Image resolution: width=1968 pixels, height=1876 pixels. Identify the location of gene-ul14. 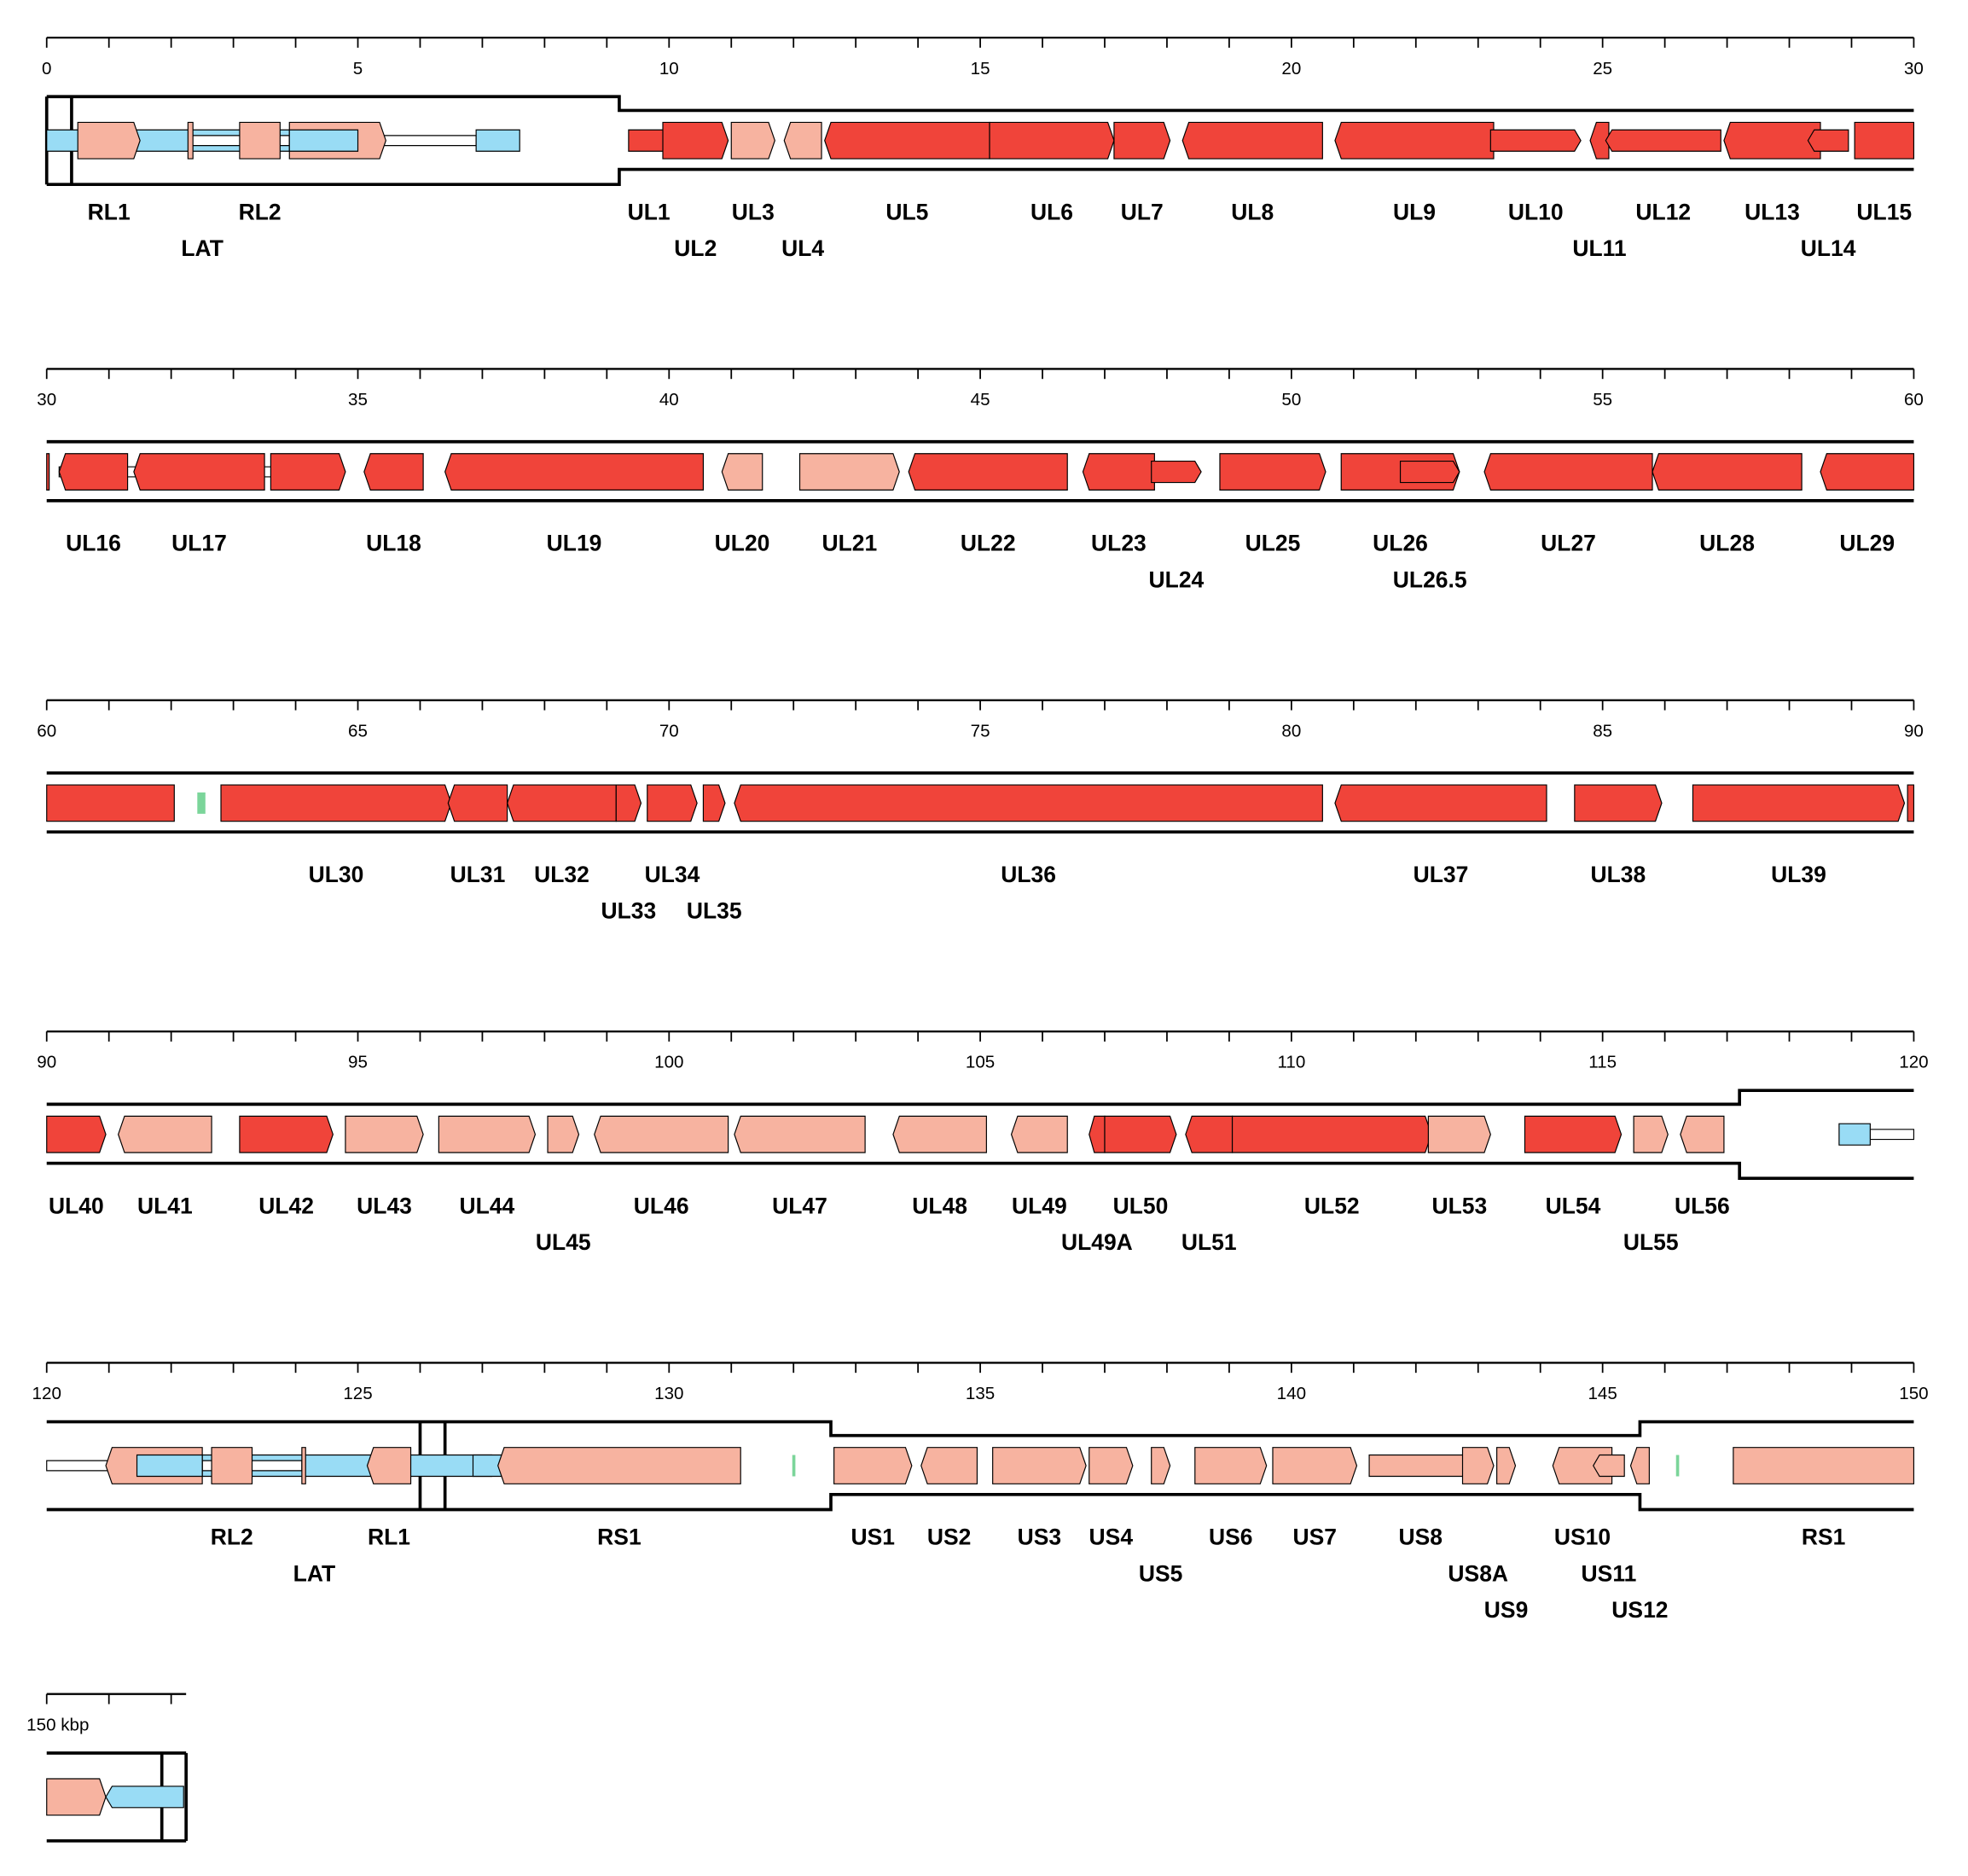
(1828, 140).